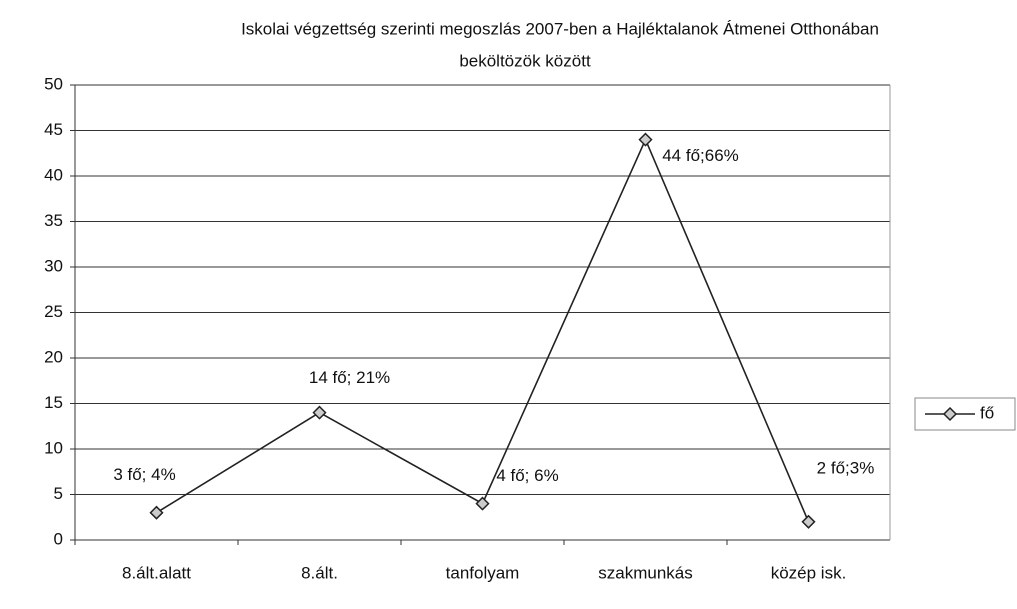 Image resolution: width=1017 pixels, height=609 pixels. Describe the element at coordinates (58, 493) in the screenshot. I see `y-tick-label: 5` at that location.